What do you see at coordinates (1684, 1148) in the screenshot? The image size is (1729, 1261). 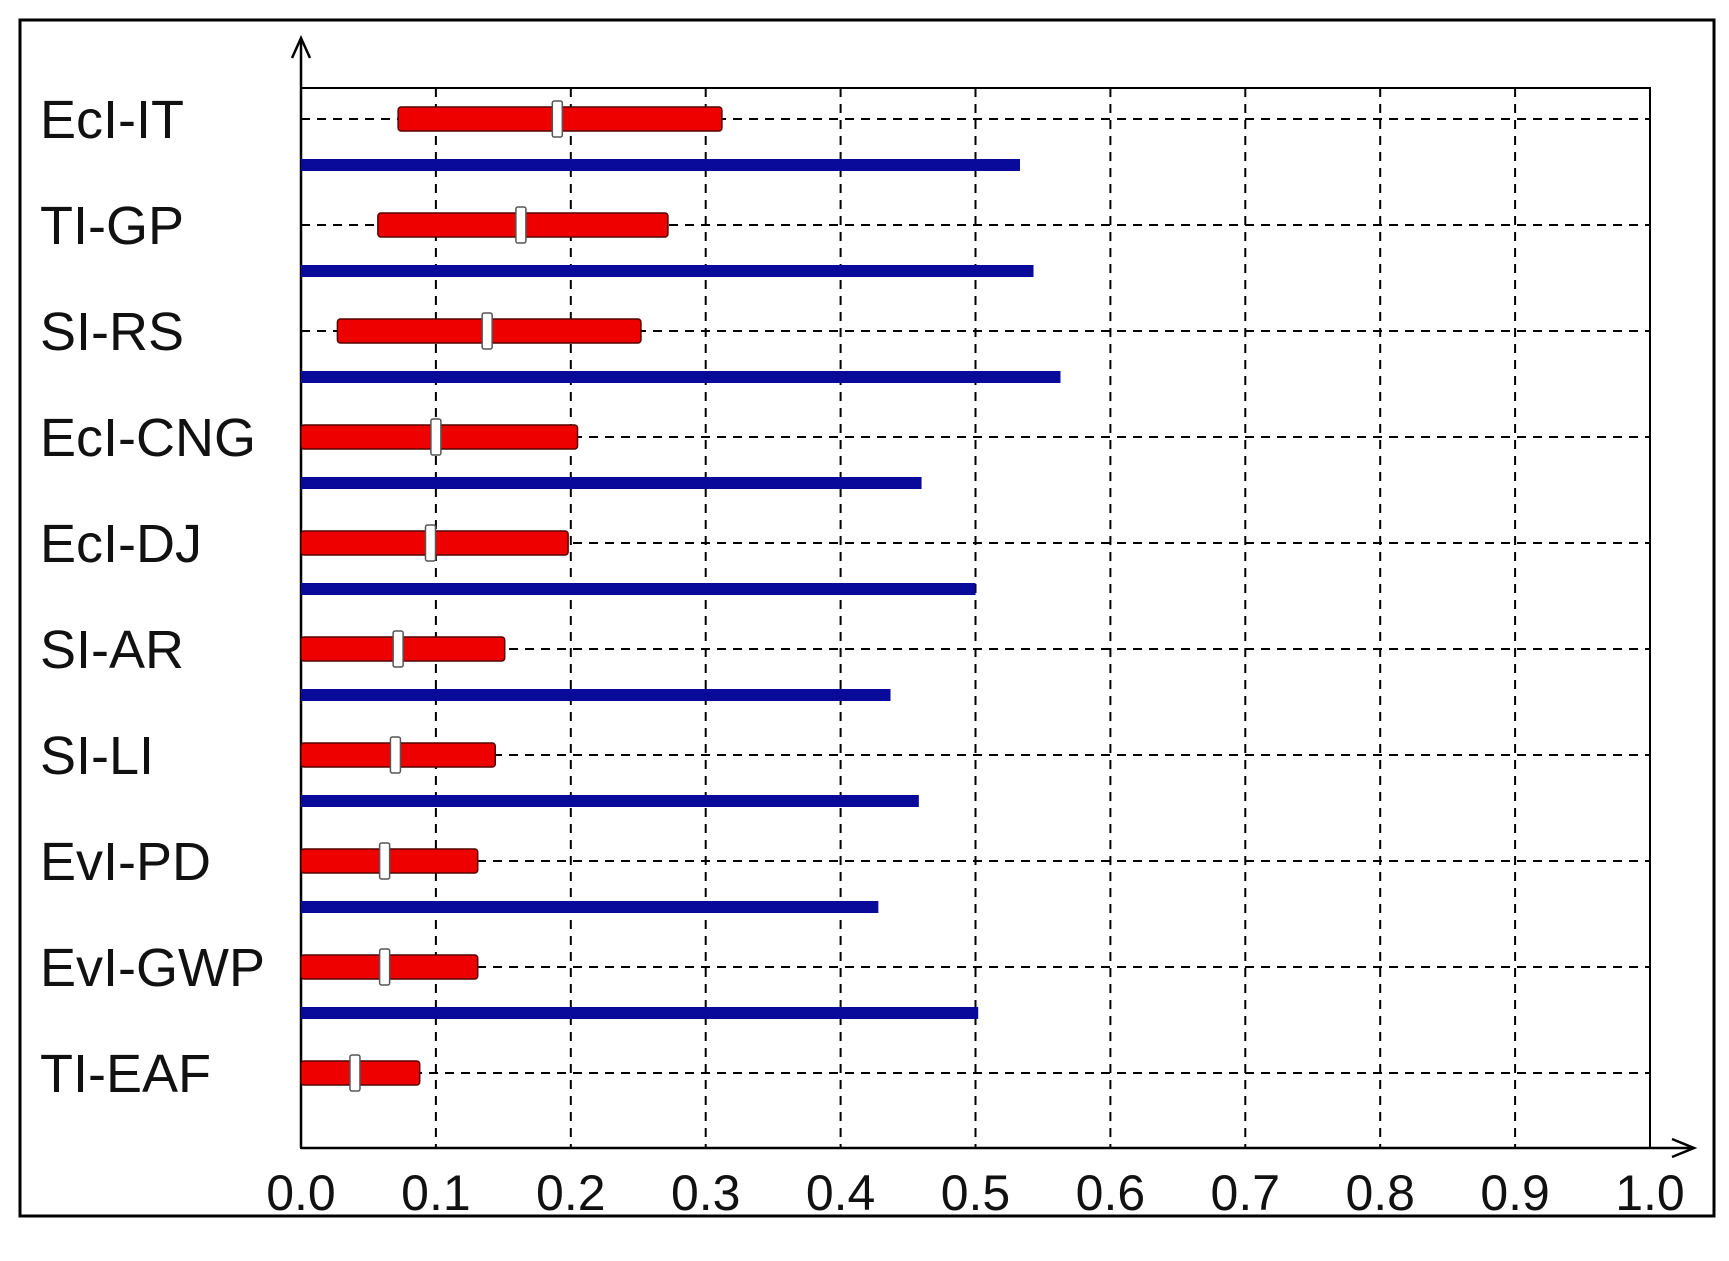 I see `x-axis-arrow` at bounding box center [1684, 1148].